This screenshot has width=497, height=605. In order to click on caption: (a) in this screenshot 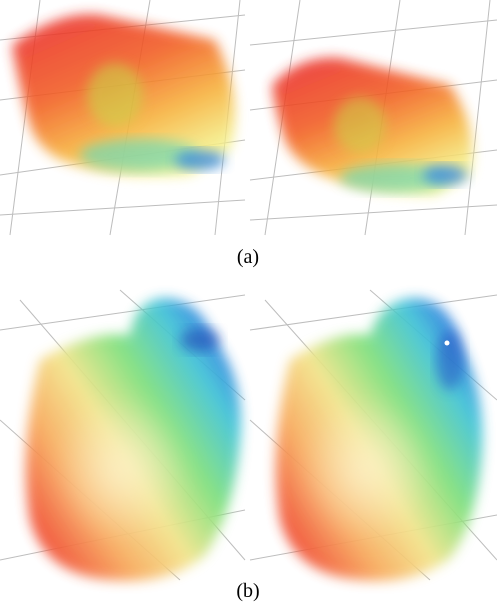, I will do `click(248, 257)`.